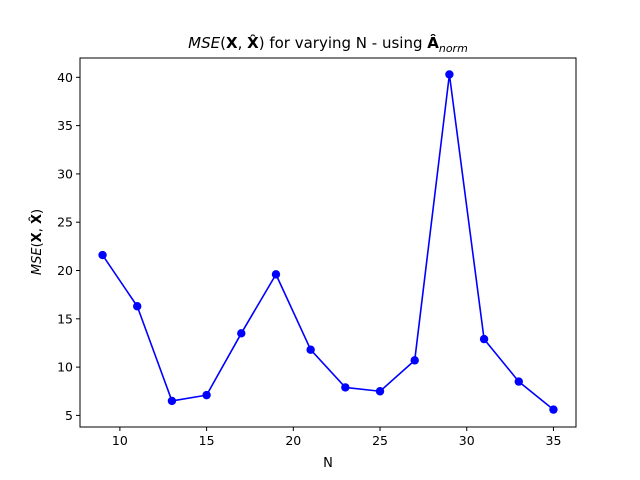 Image resolution: width=640 pixels, height=480 pixels. What do you see at coordinates (65, 367) in the screenshot?
I see `y-tick-label: 10` at bounding box center [65, 367].